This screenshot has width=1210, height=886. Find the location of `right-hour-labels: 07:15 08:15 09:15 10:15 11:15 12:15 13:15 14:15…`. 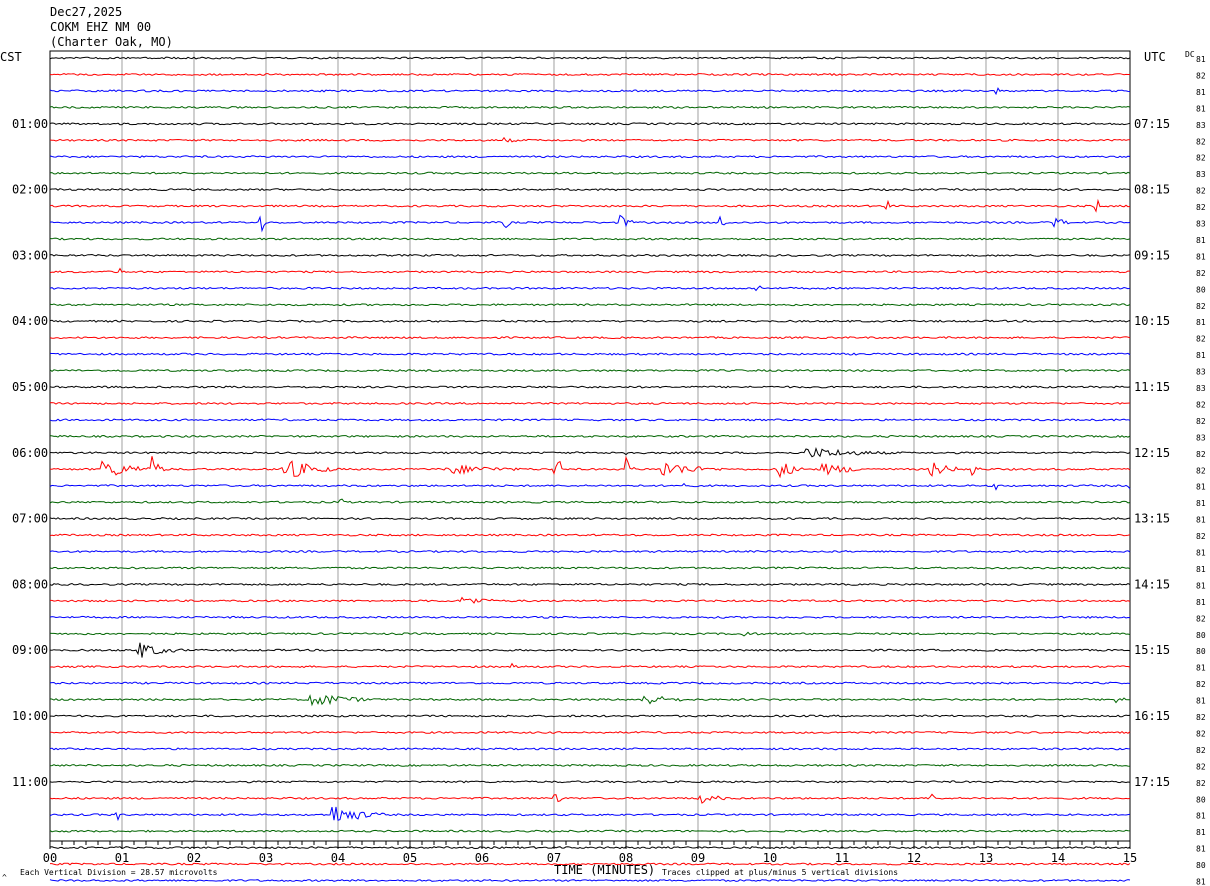

right-hour-labels: 07:15 08:15 09:15 10:15 11:15 12:15 13:15 14:15… is located at coordinates (1152, 453).